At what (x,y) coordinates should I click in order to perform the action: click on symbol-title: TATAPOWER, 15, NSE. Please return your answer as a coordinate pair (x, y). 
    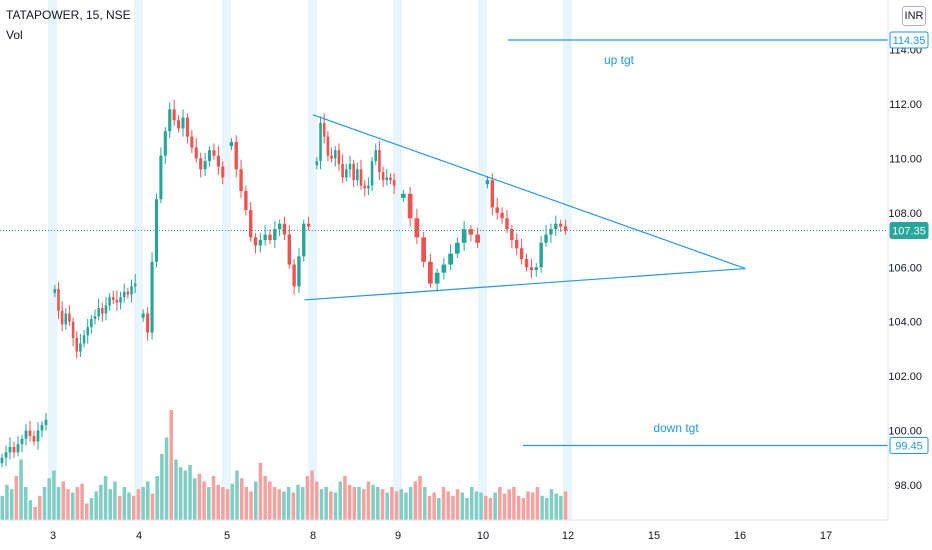
    Looking at the image, I should click on (68, 15).